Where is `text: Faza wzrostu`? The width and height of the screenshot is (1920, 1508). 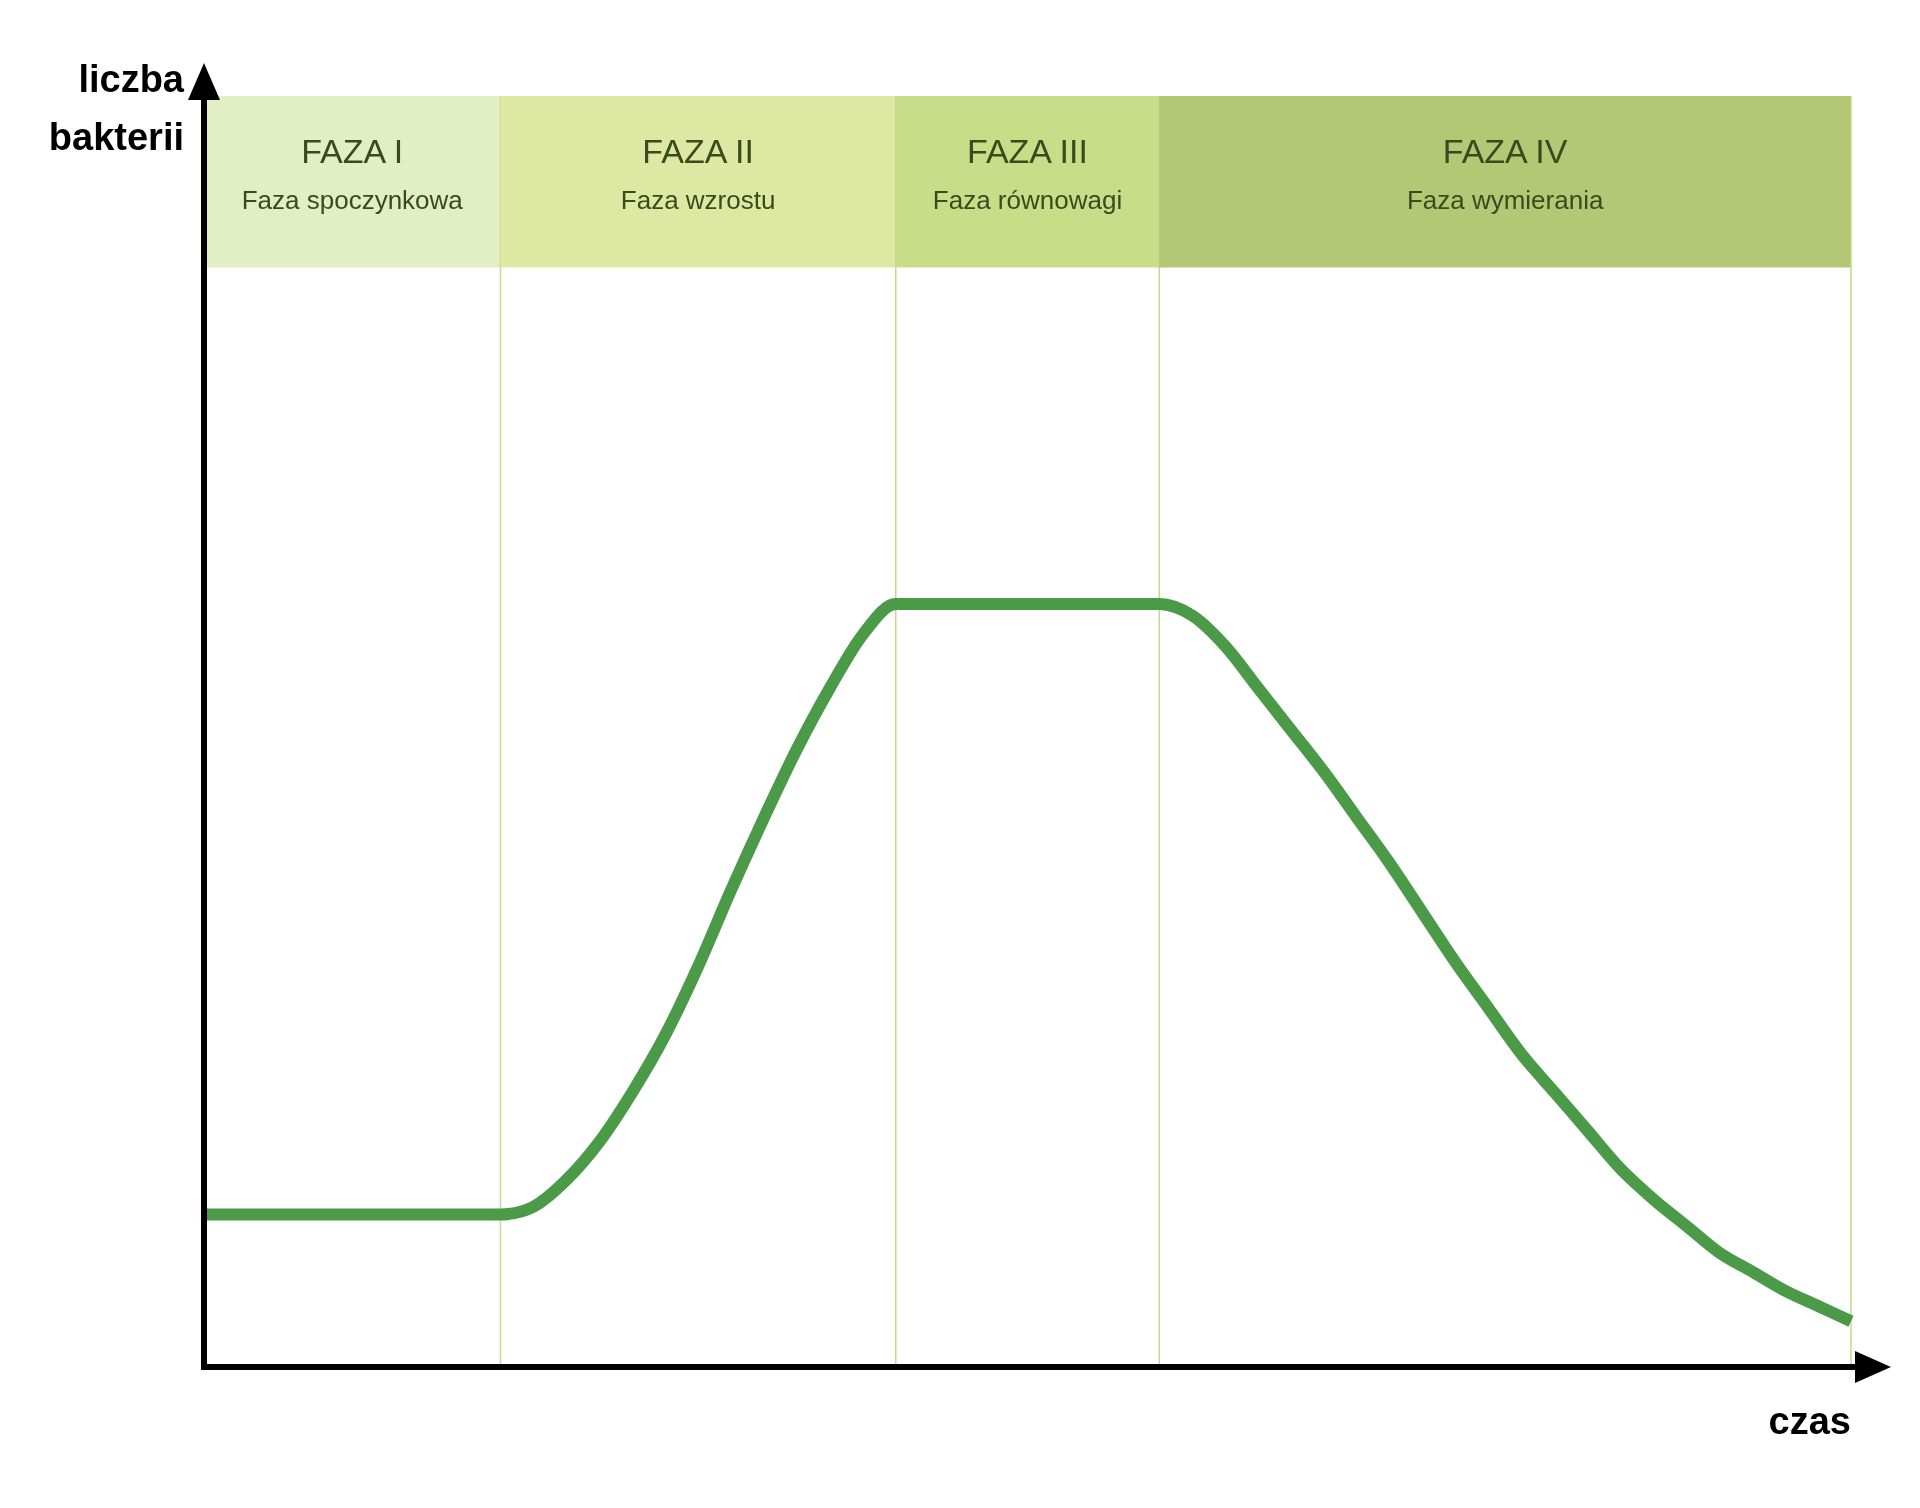
text: Faza wzrostu is located at coordinates (698, 200).